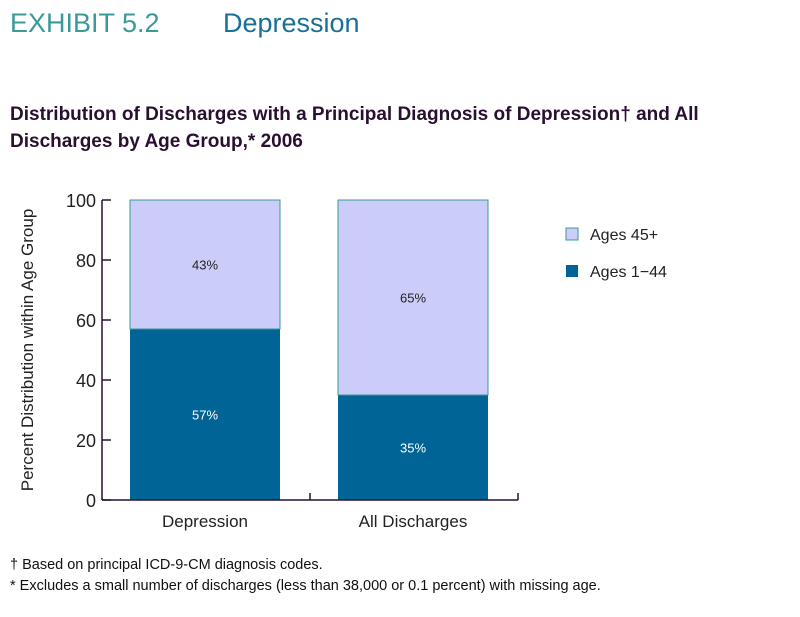 The image size is (800, 617). What do you see at coordinates (86, 441) in the screenshot?
I see `y-tick-label: 20` at bounding box center [86, 441].